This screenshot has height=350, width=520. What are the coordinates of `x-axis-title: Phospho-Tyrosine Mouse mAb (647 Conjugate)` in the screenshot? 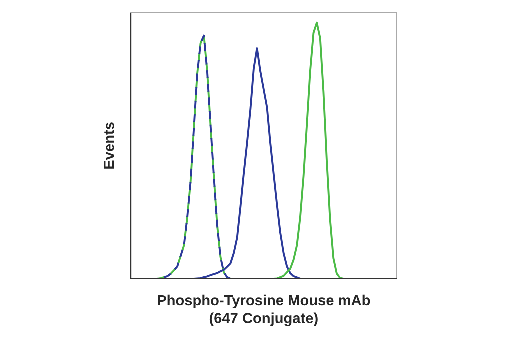 It's located at (264, 310).